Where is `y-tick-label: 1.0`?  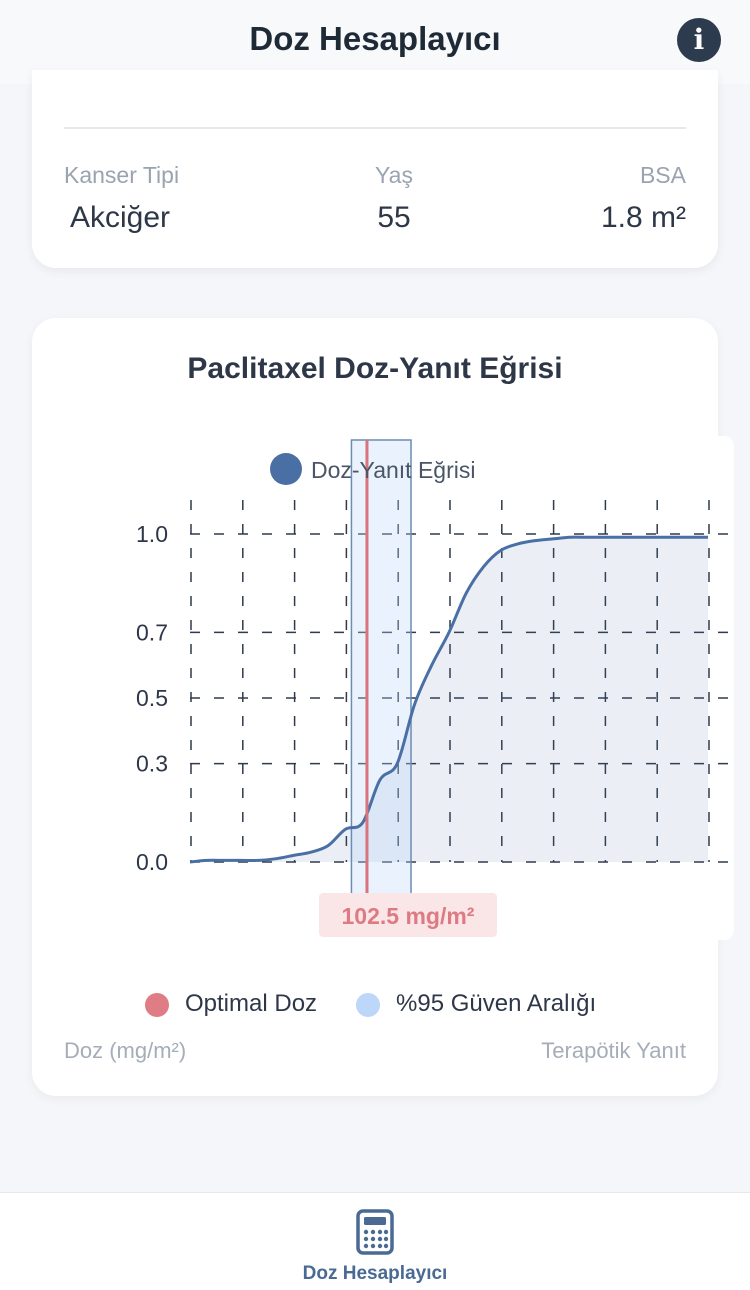
y-tick-label: 1.0 is located at coordinates (152, 534).